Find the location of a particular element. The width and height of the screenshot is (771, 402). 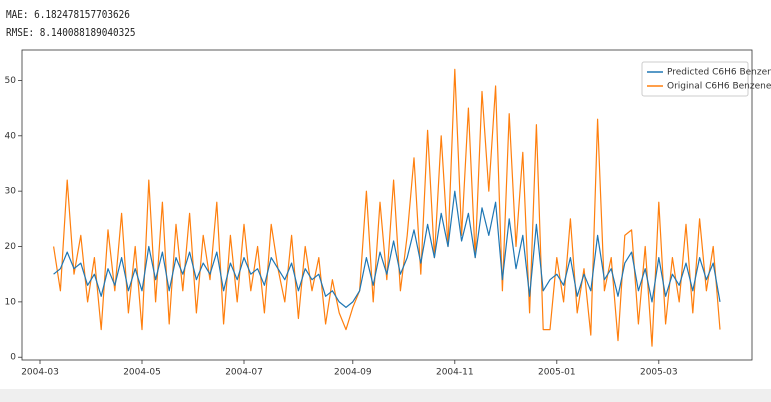

y-tick-label: 30 is located at coordinates (11, 192).